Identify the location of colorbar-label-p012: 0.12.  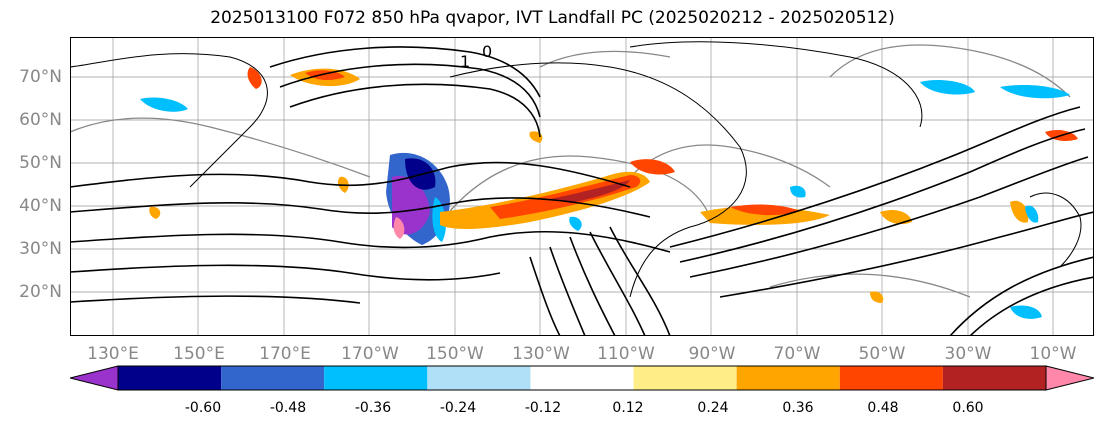
(628, 408).